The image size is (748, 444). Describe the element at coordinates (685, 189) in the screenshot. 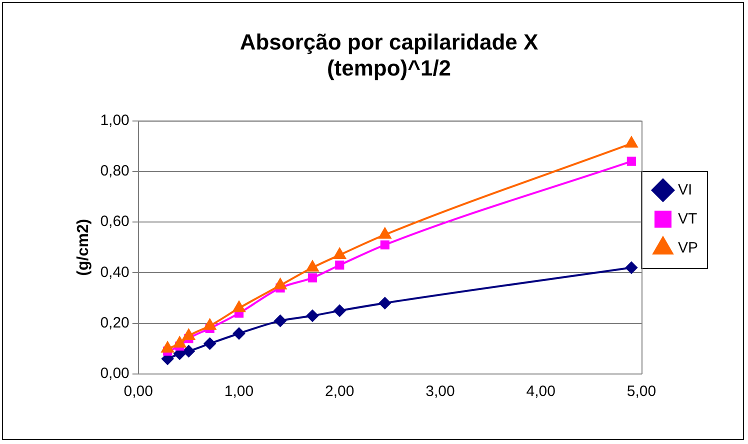

I see `legend-label: VI` at that location.